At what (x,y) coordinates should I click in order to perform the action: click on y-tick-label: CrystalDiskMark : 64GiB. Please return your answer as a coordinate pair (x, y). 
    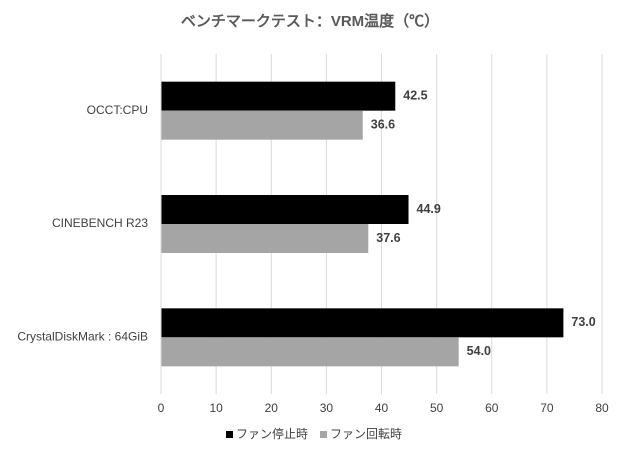
    Looking at the image, I should click on (82, 337).